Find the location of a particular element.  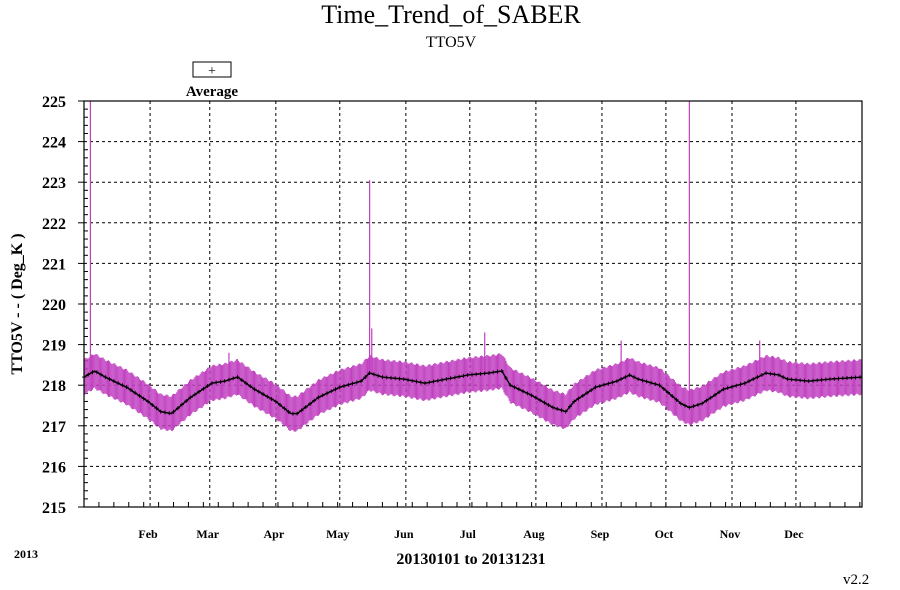

legend-symbol: + is located at coordinates (212, 71).